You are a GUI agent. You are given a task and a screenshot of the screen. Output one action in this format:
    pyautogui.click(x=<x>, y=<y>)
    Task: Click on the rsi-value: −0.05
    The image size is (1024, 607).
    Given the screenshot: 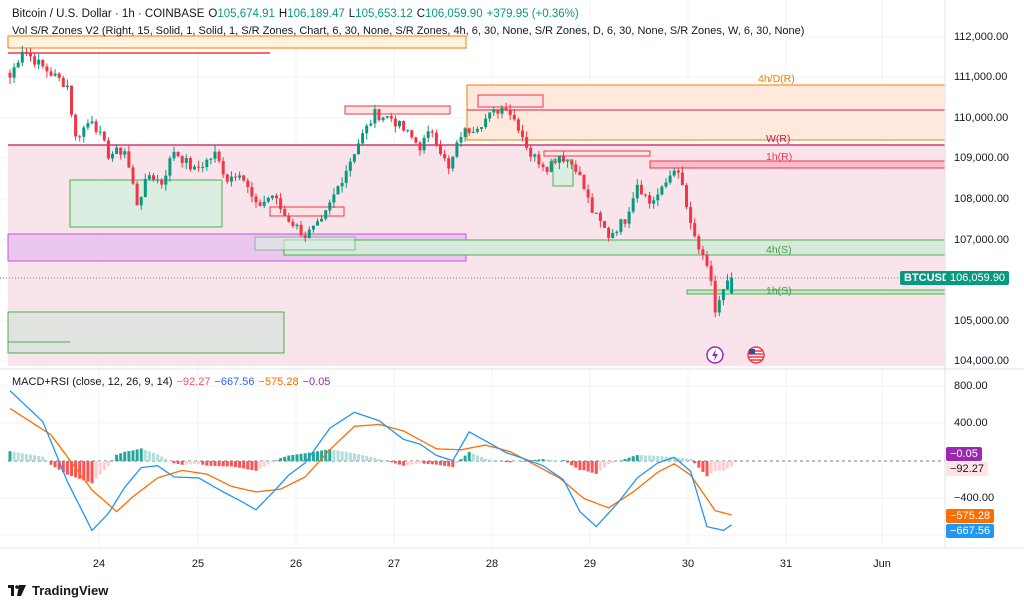 What is the action you would take?
    pyautogui.click(x=316, y=382)
    